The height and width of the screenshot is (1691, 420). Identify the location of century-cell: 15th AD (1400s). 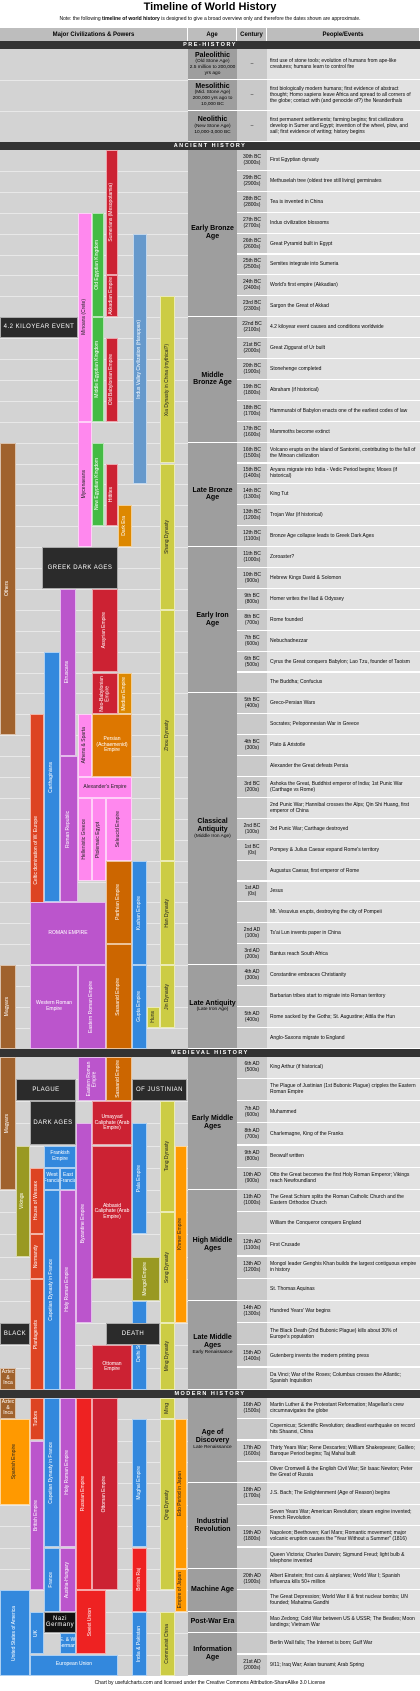
(252, 1356).